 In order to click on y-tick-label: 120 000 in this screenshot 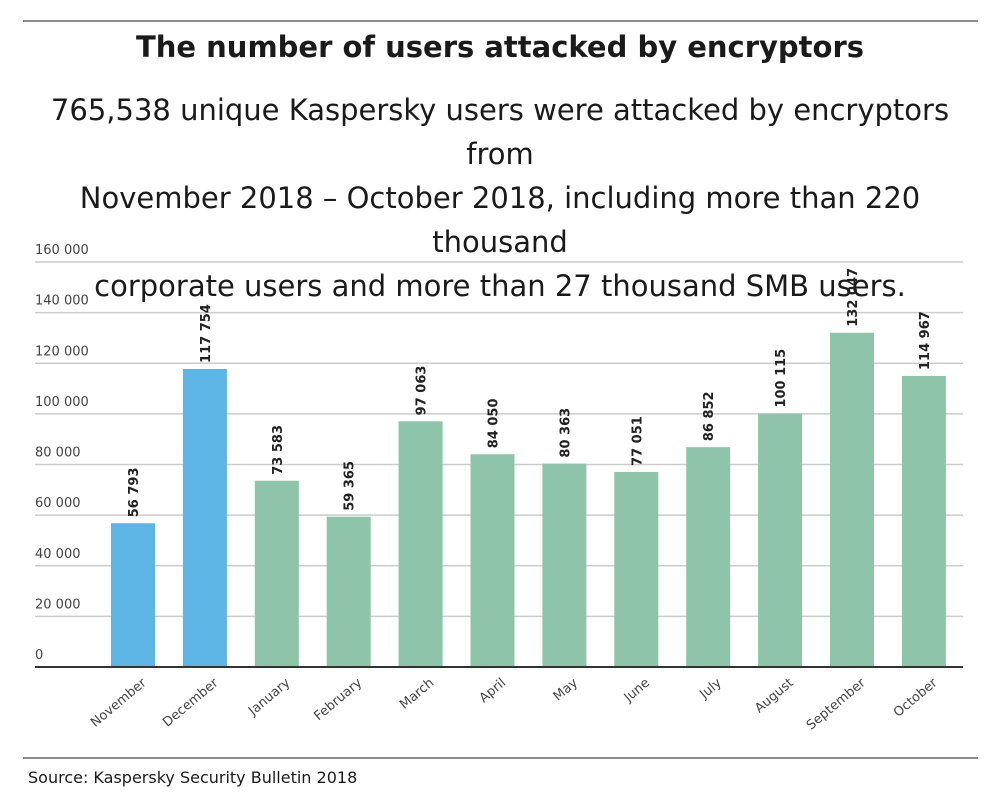, I will do `click(62, 351)`.